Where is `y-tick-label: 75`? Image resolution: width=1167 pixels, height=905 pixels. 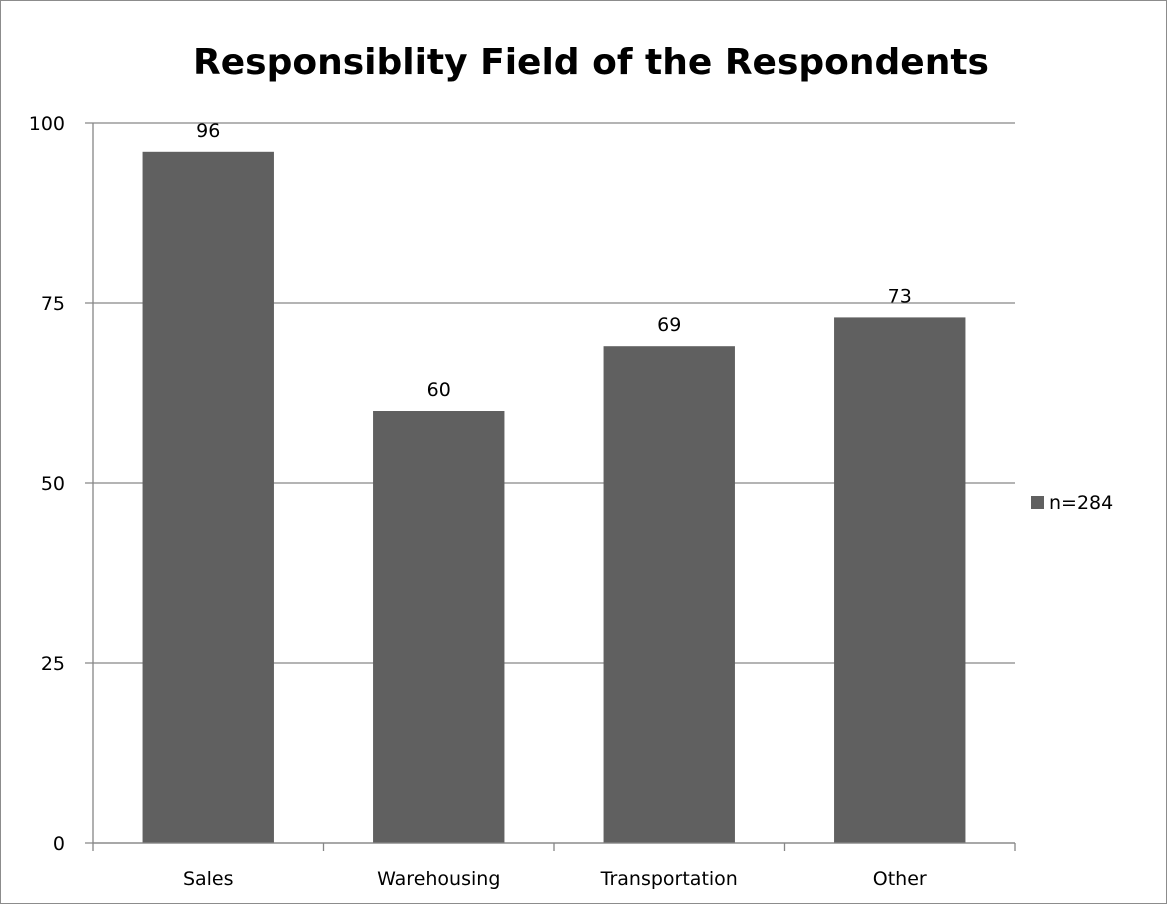 y-tick-label: 75 is located at coordinates (53, 304).